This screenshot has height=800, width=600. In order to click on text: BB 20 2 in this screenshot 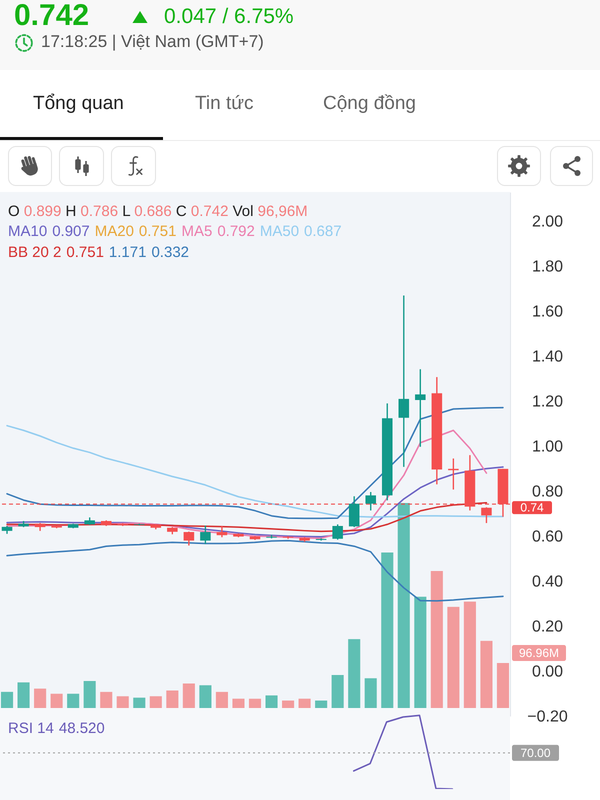, I will do `click(35, 253)`.